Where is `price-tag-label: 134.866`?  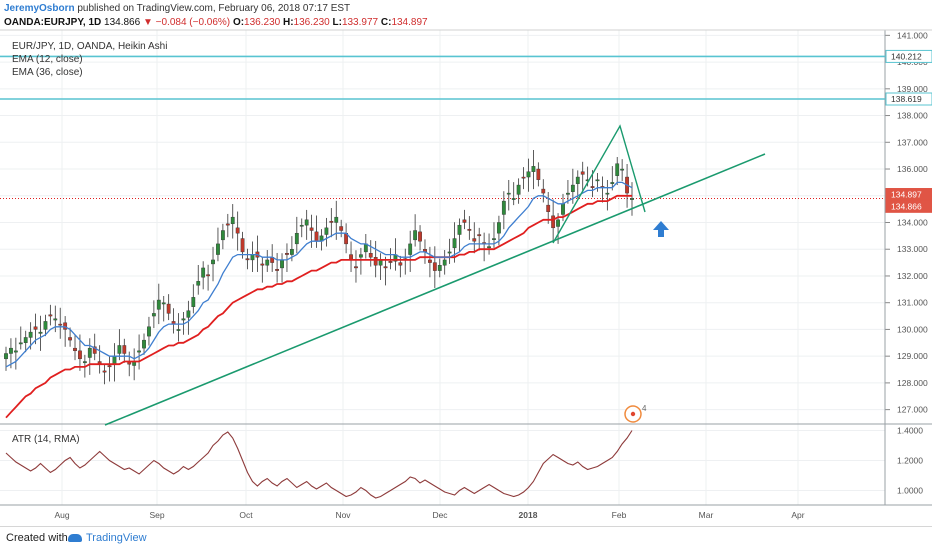 price-tag-label: 134.866 is located at coordinates (906, 206).